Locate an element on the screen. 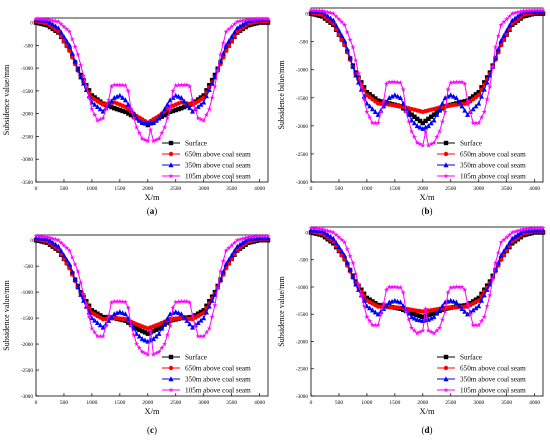 Image resolution: width=550 pixels, height=442 pixels. x-tick-label: 2000 is located at coordinates (422, 189).